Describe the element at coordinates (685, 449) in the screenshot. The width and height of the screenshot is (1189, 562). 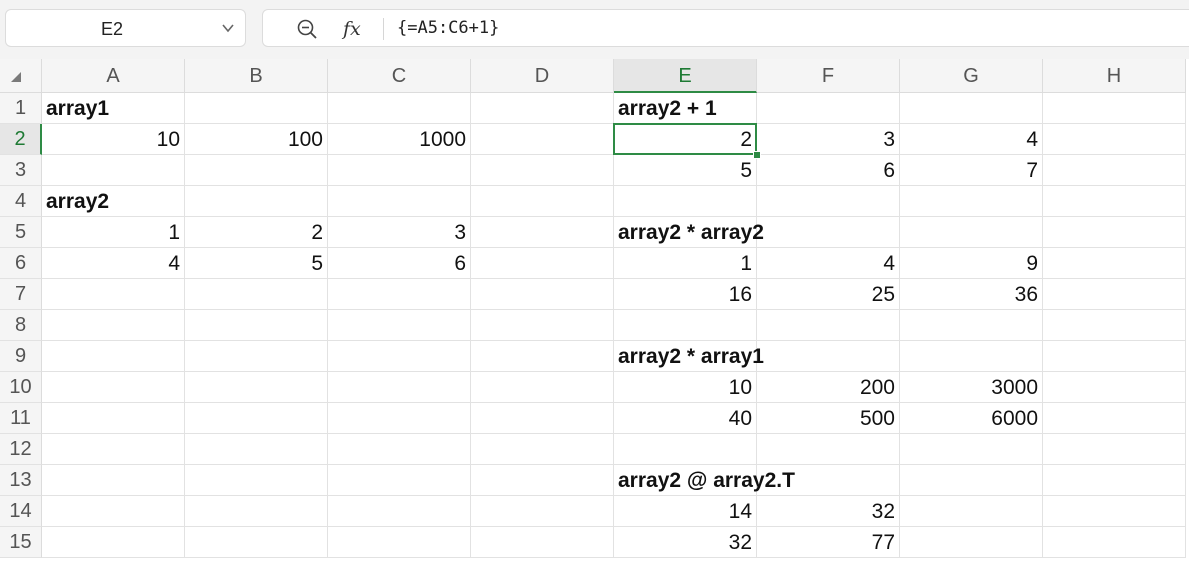
I see `cell-e12` at that location.